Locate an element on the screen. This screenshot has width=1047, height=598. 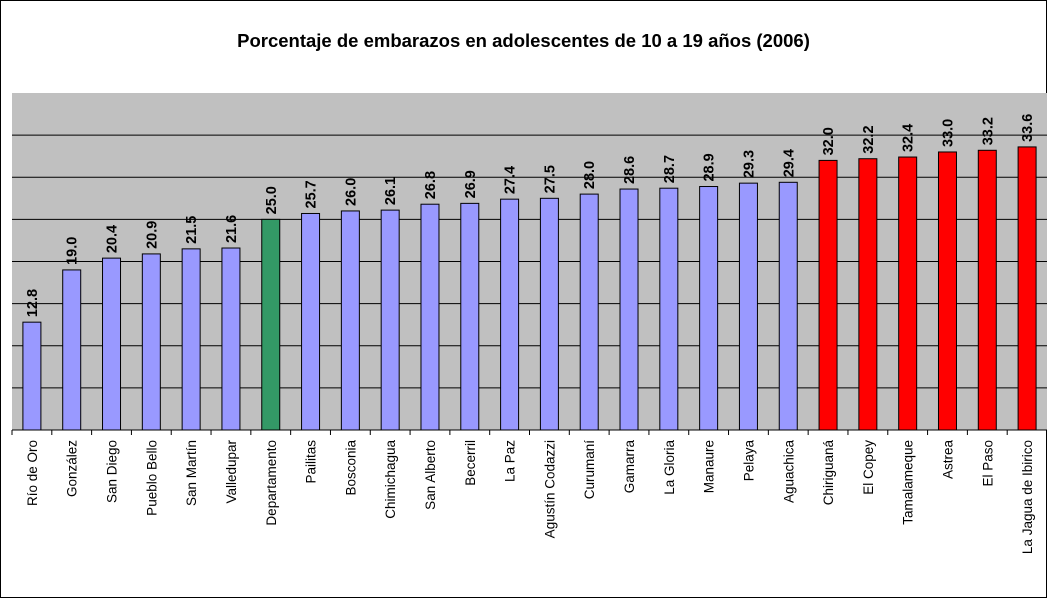
category-label: Gamarra is located at coordinates (629, 467).